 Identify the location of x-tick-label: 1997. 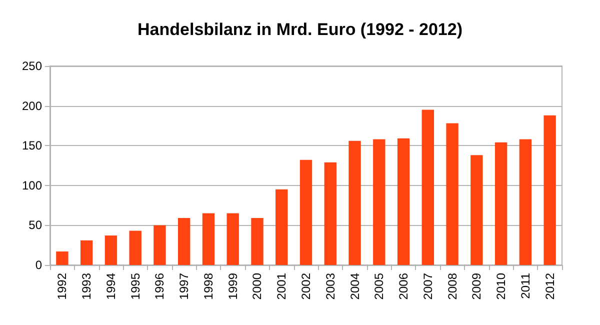
(184, 286).